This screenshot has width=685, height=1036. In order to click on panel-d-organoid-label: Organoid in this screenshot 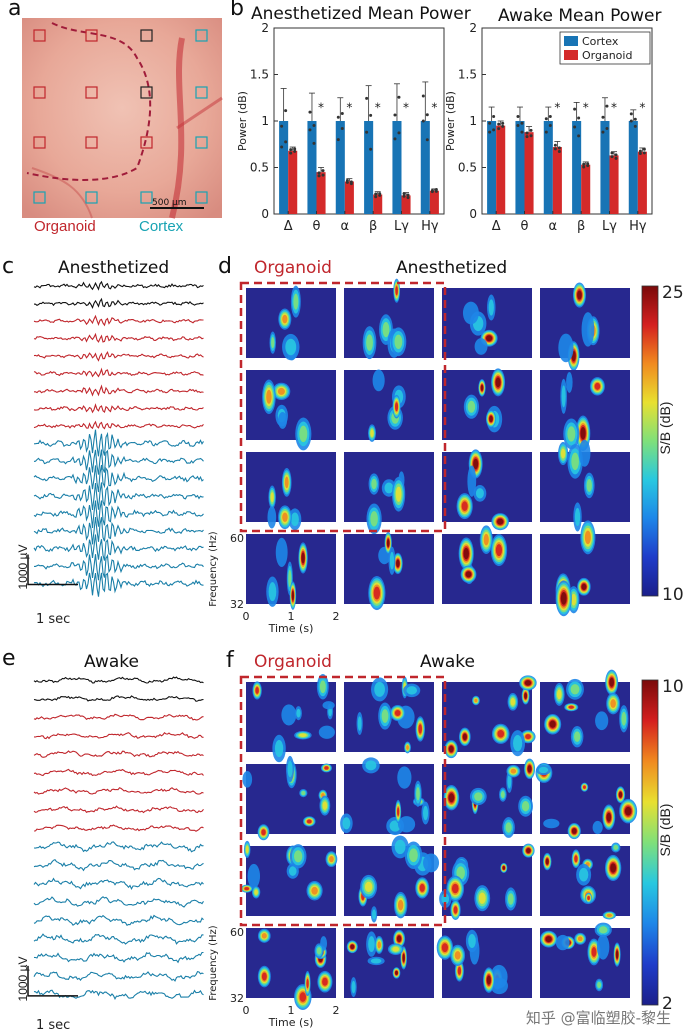, I will do `click(293, 268)`.